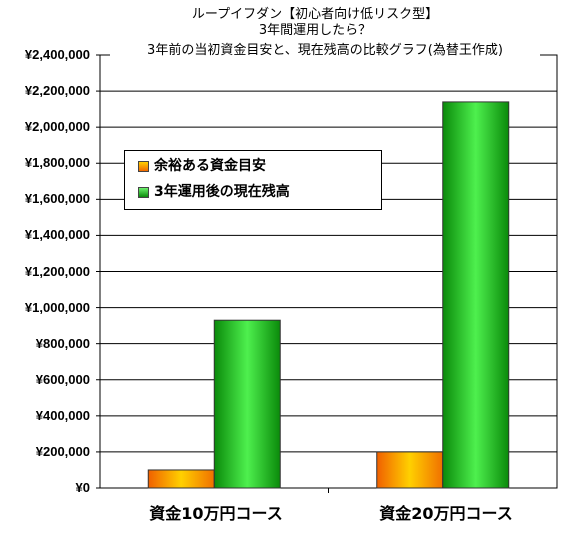  Describe the element at coordinates (57, 163) in the screenshot. I see `y-tick-label: ¥1,800,000` at that location.